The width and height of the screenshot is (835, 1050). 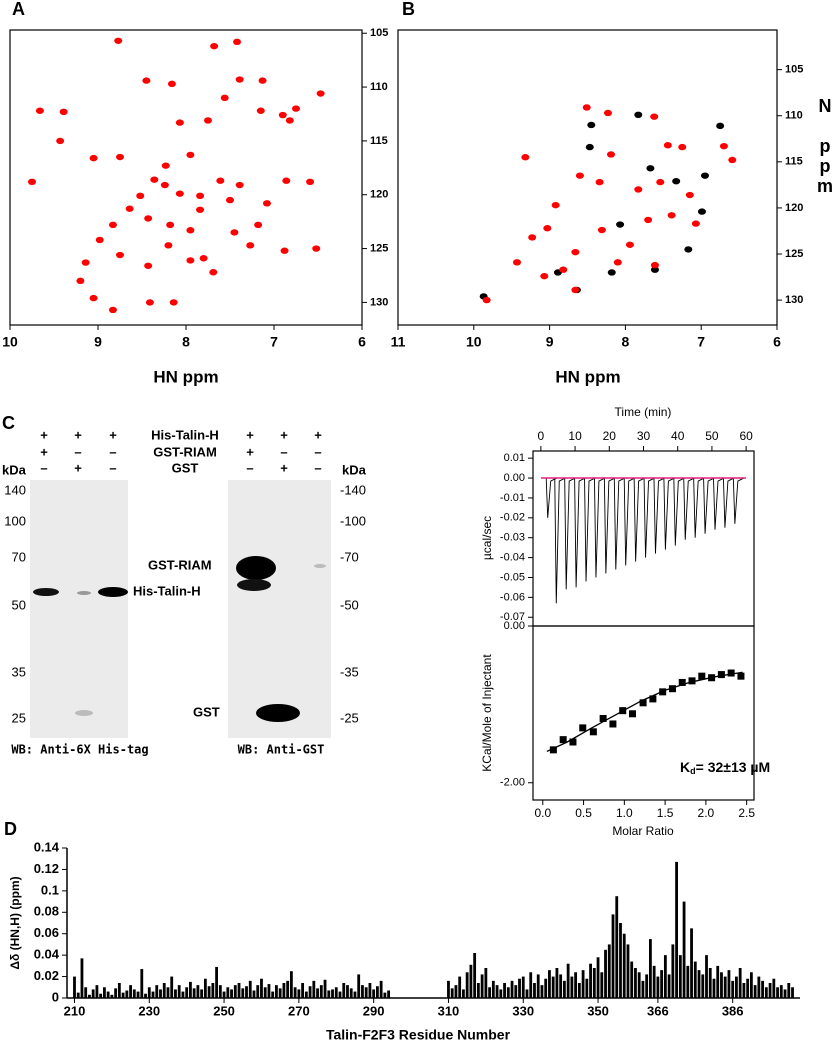 What do you see at coordinates (19, 604) in the screenshot?
I see `marker-label: 50` at bounding box center [19, 604].